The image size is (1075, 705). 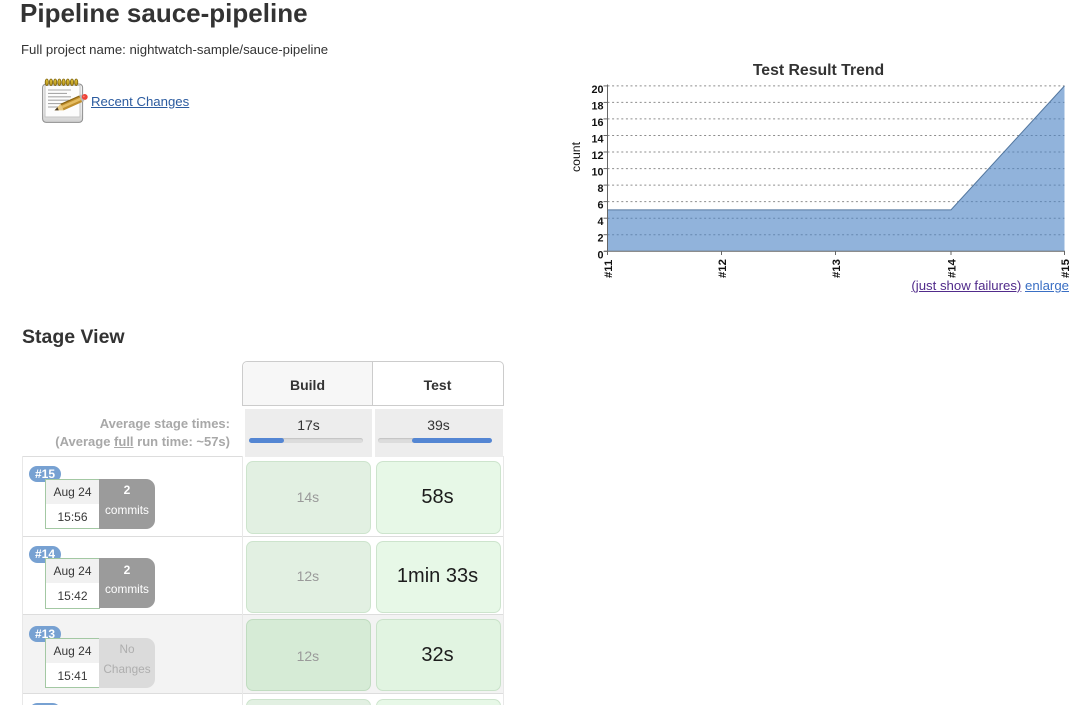 What do you see at coordinates (600, 239) in the screenshot?
I see `svg-text: 2` at bounding box center [600, 239].